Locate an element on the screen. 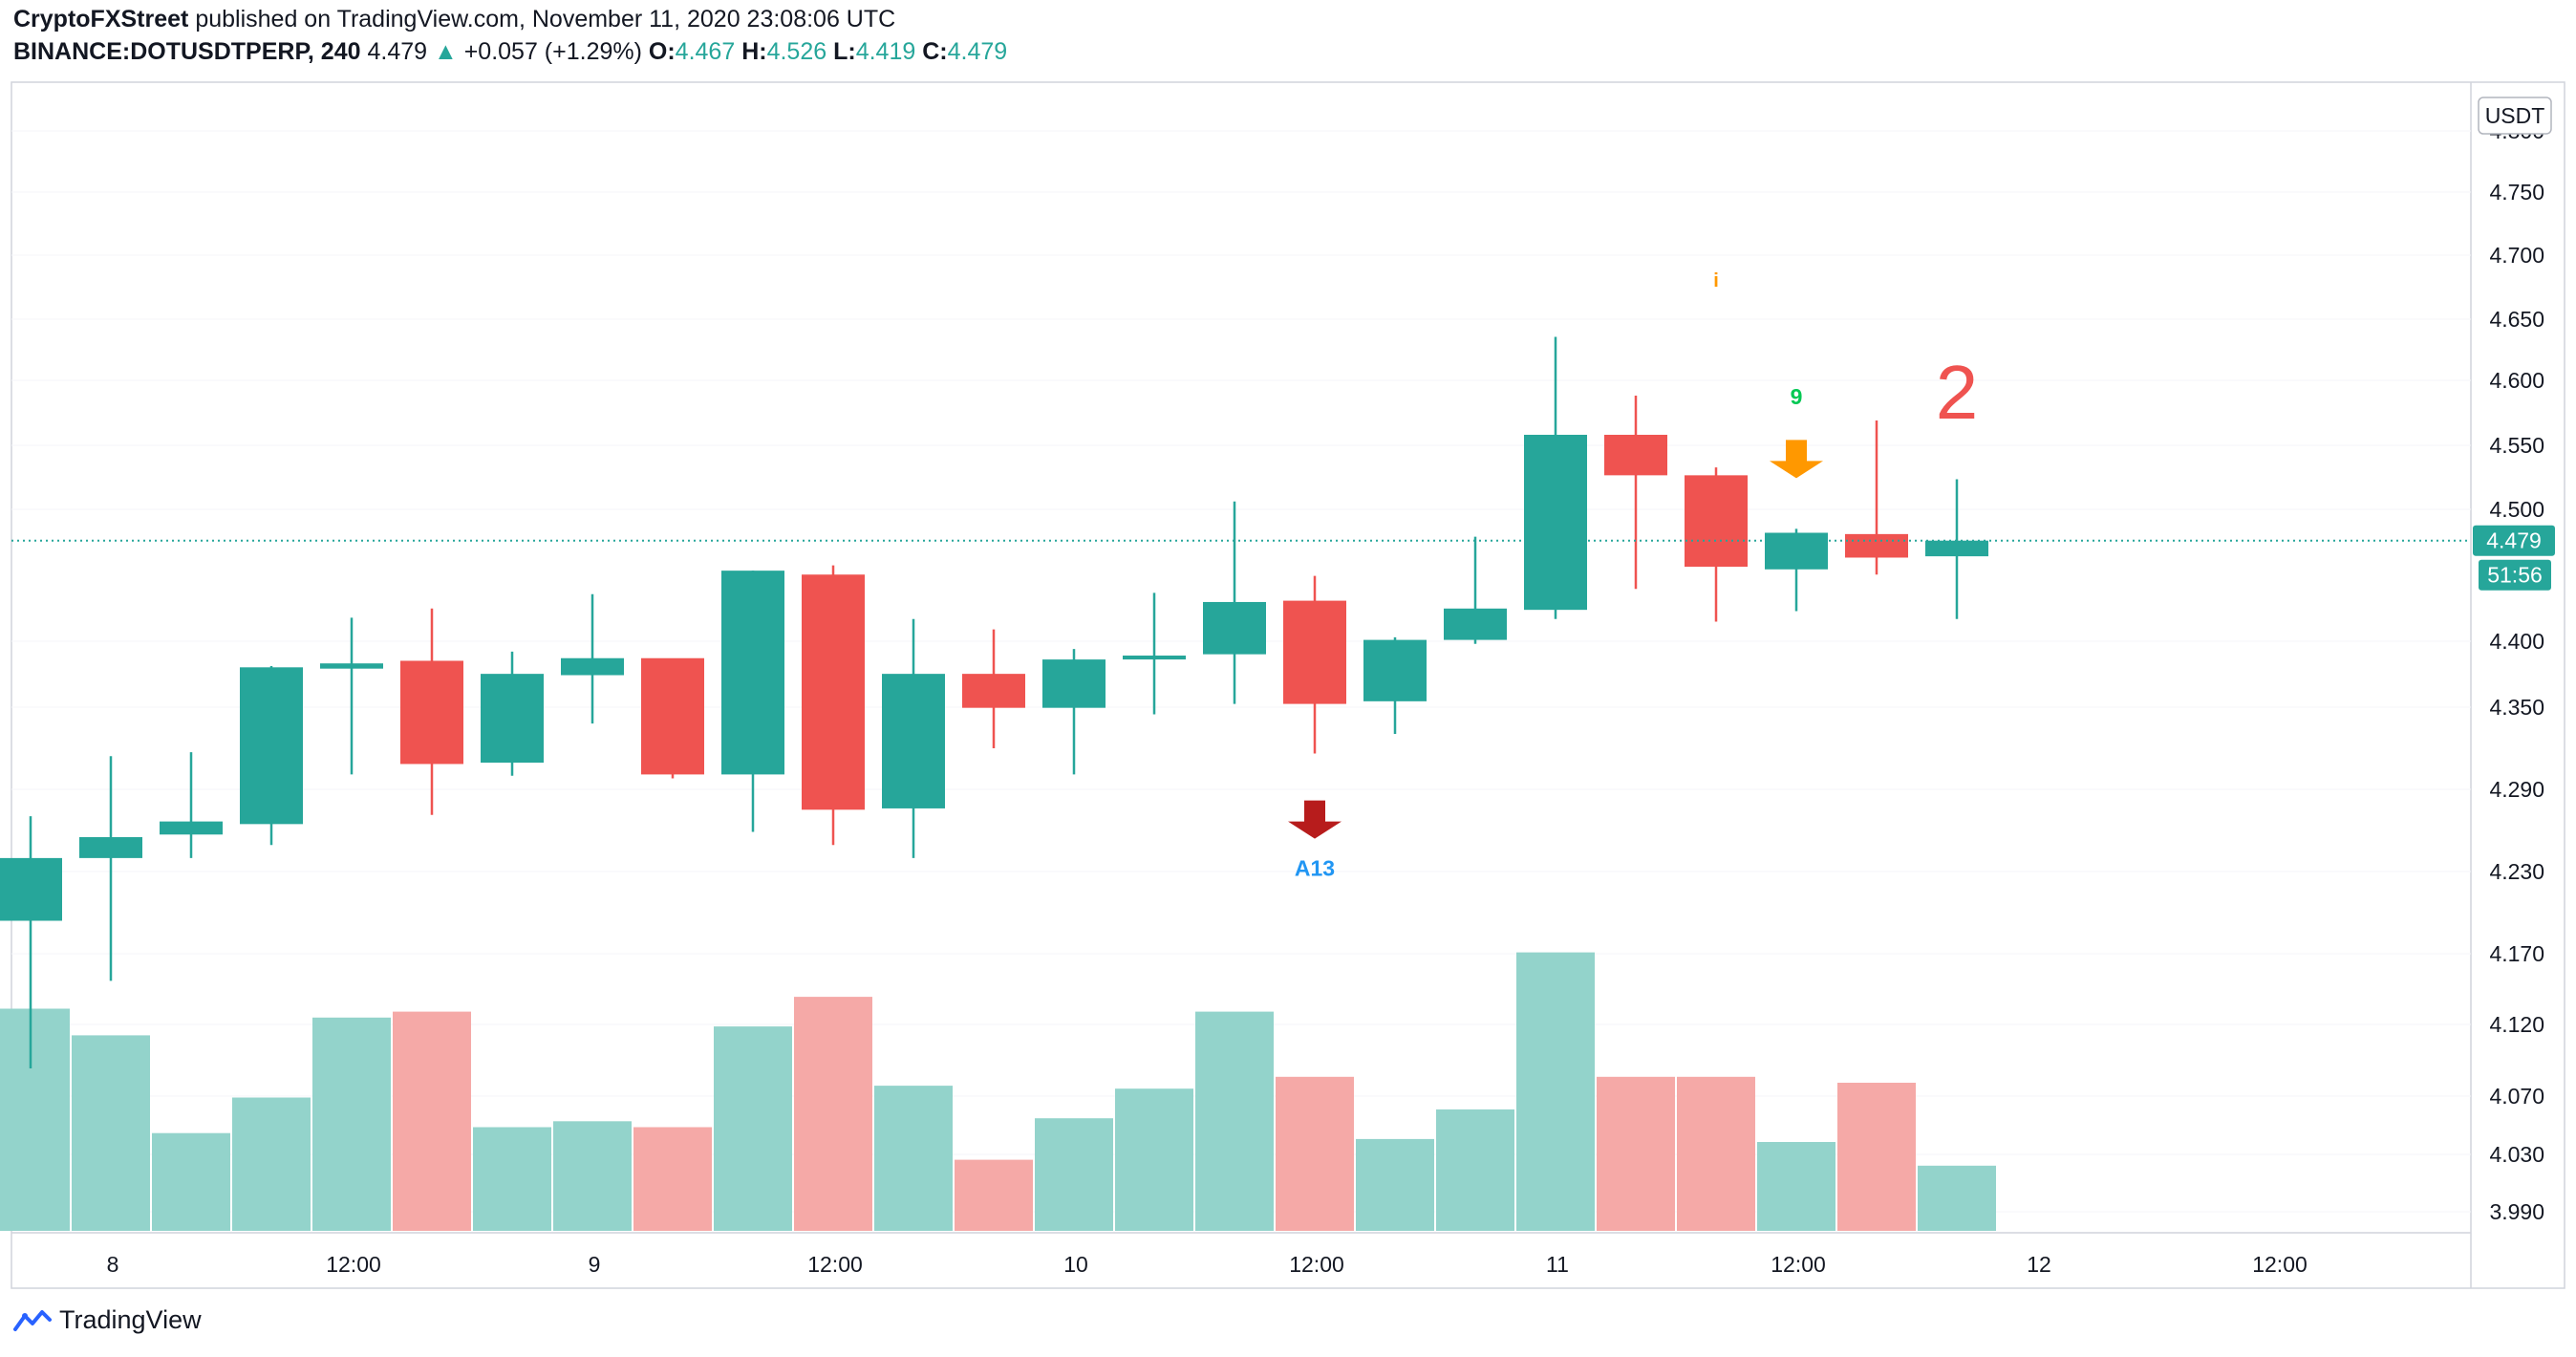 The width and height of the screenshot is (2576, 1357). time-tick-label: 10 is located at coordinates (1075, 1264).